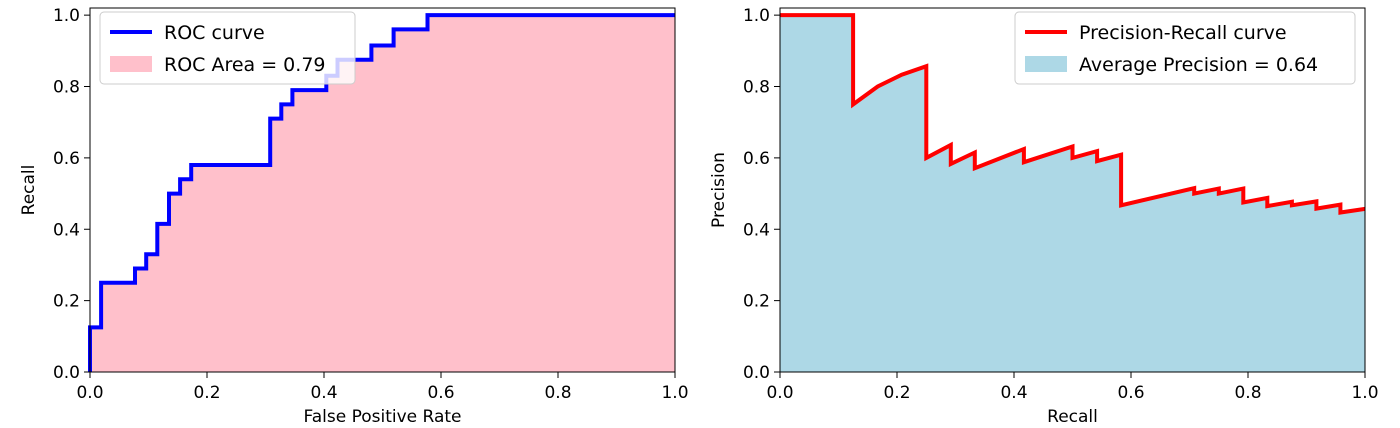  Describe the element at coordinates (1198, 65) in the screenshot. I see `pr-legend-area-label: Average Precision = 0.64` at that location.